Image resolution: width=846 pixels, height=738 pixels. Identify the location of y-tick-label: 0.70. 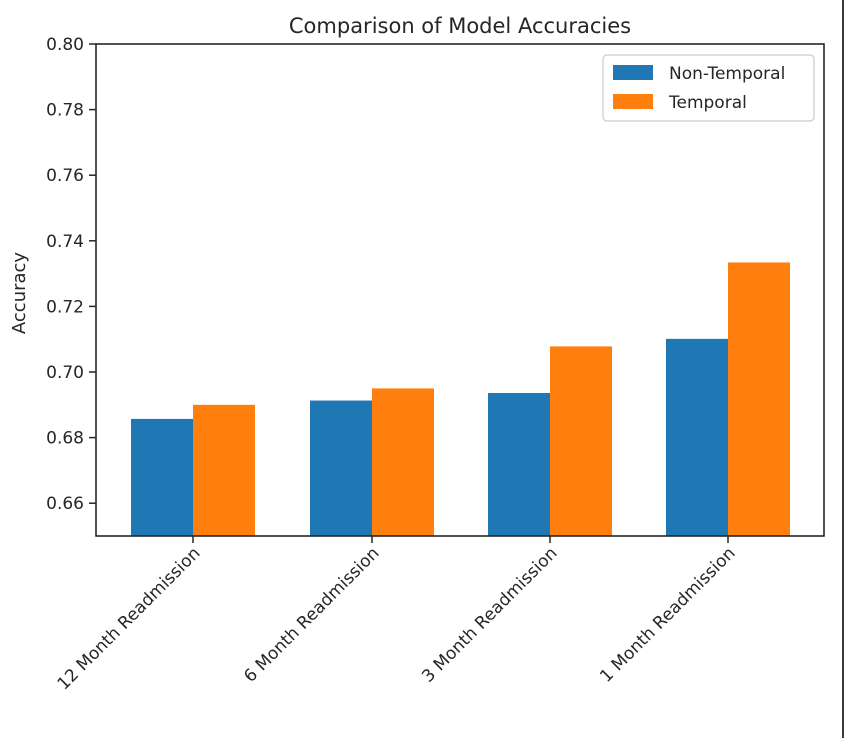
(65, 373).